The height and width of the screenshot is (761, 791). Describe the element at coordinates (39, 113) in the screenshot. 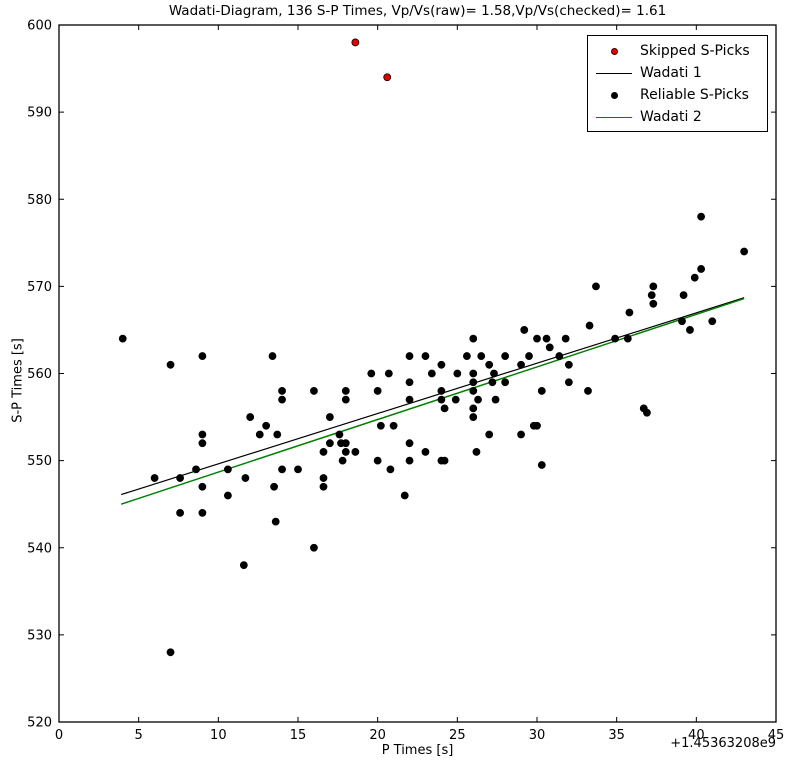

I see `y-tick-label: 590` at that location.